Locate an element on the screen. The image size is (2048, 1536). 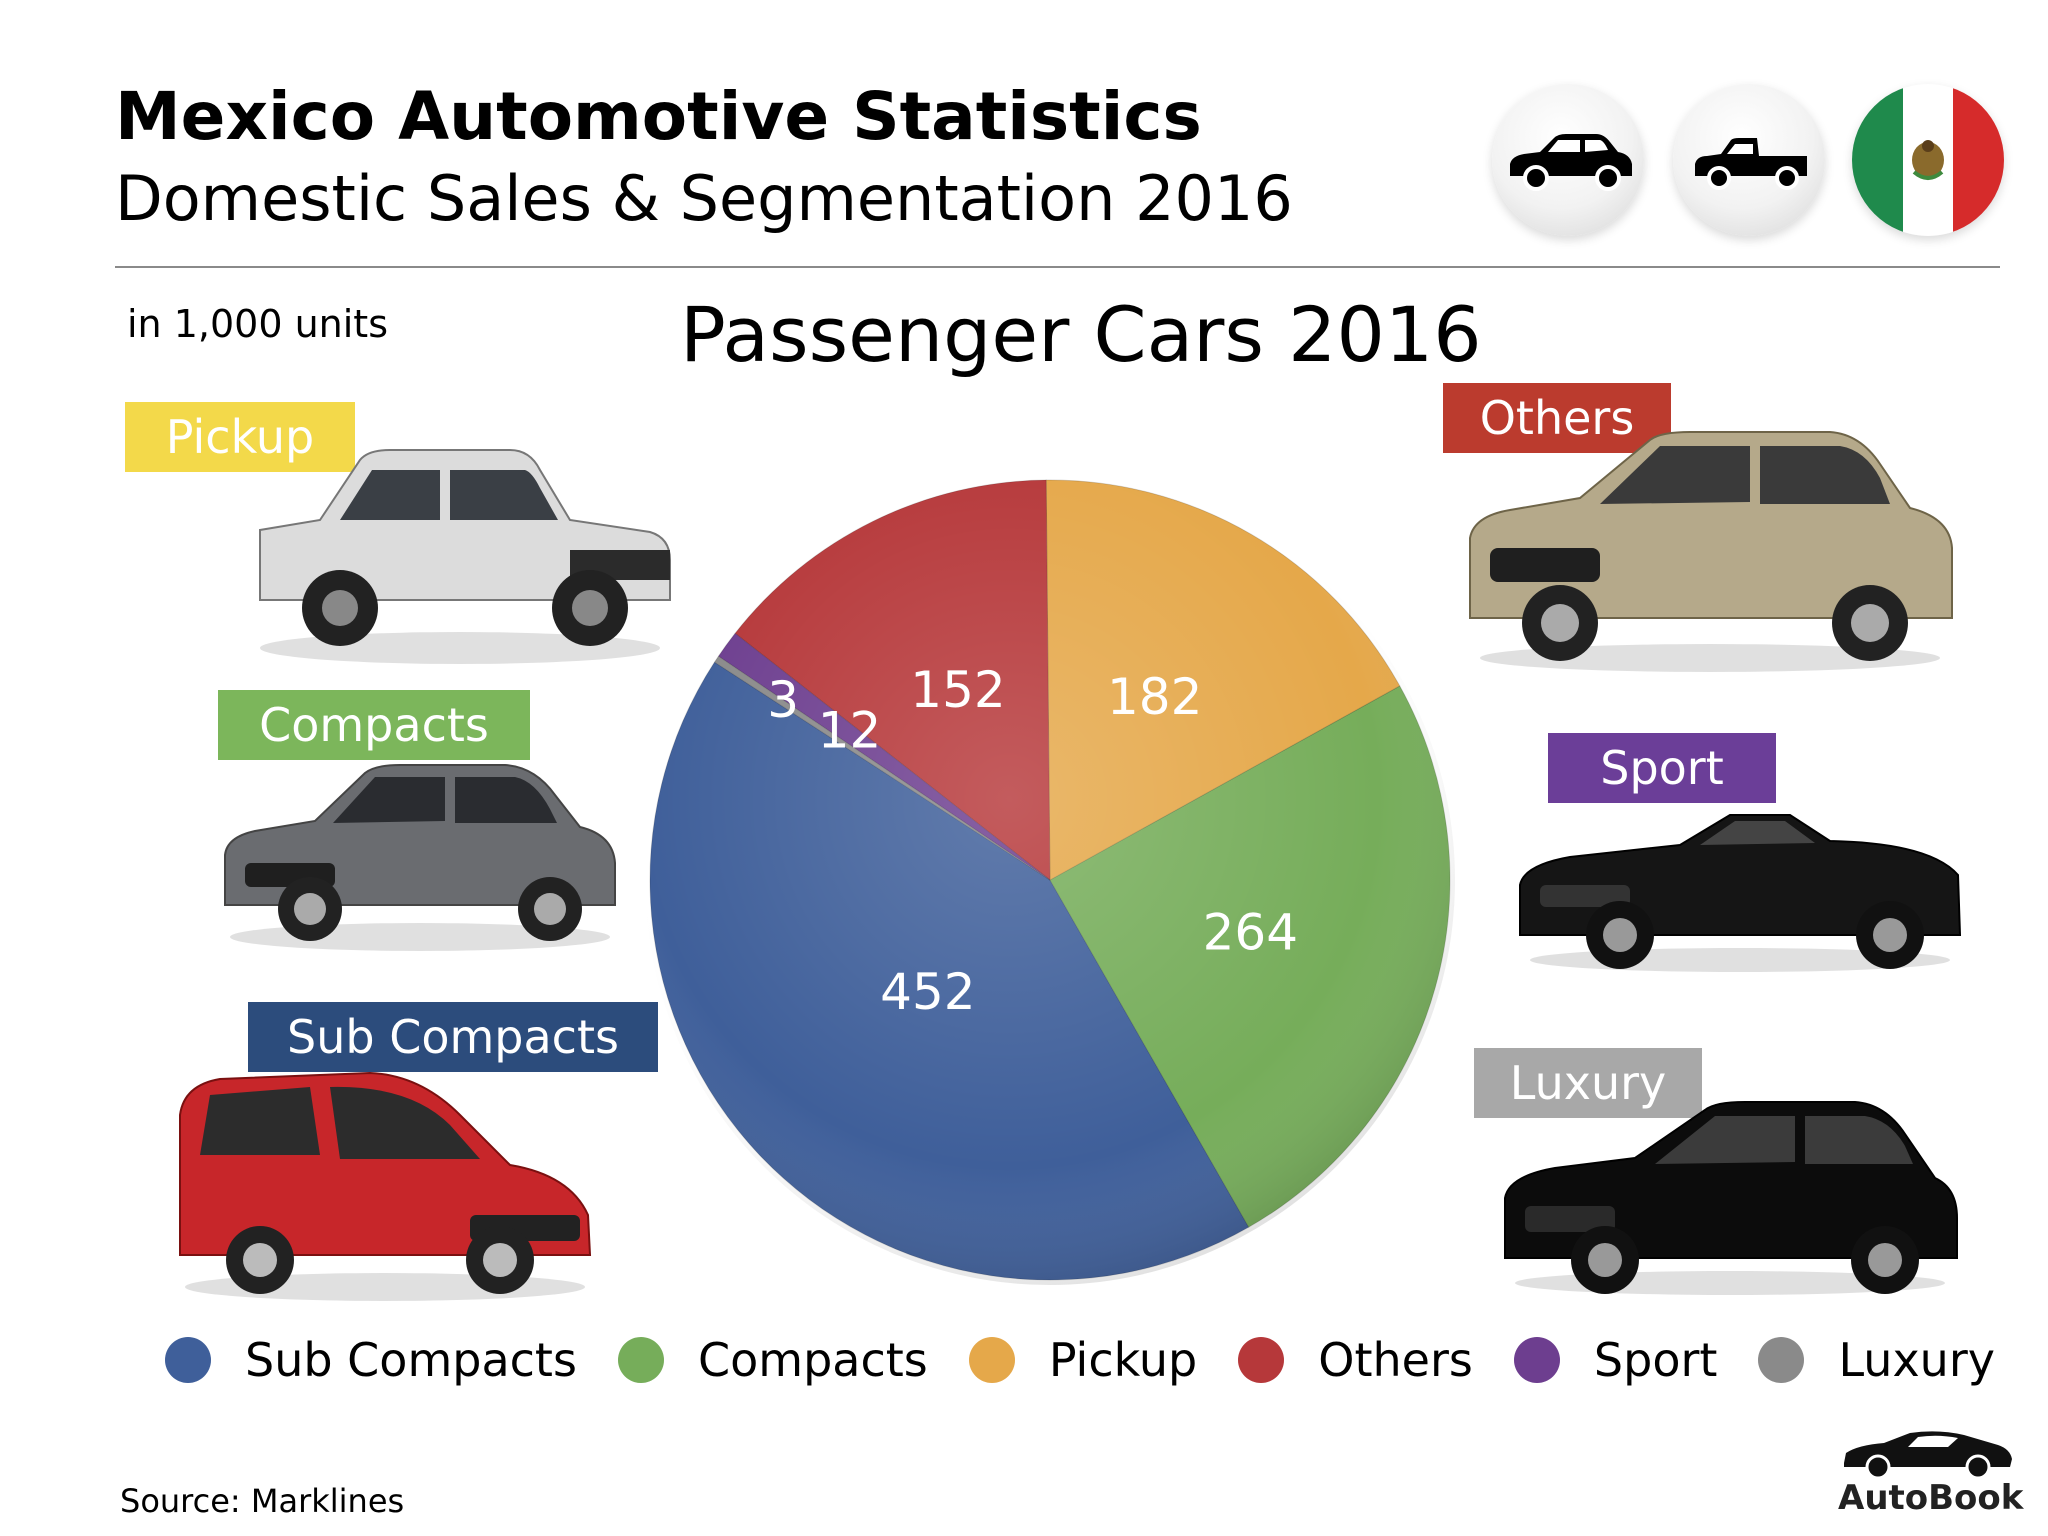
segment-label-luxury: Luxury is located at coordinates (1588, 1083).